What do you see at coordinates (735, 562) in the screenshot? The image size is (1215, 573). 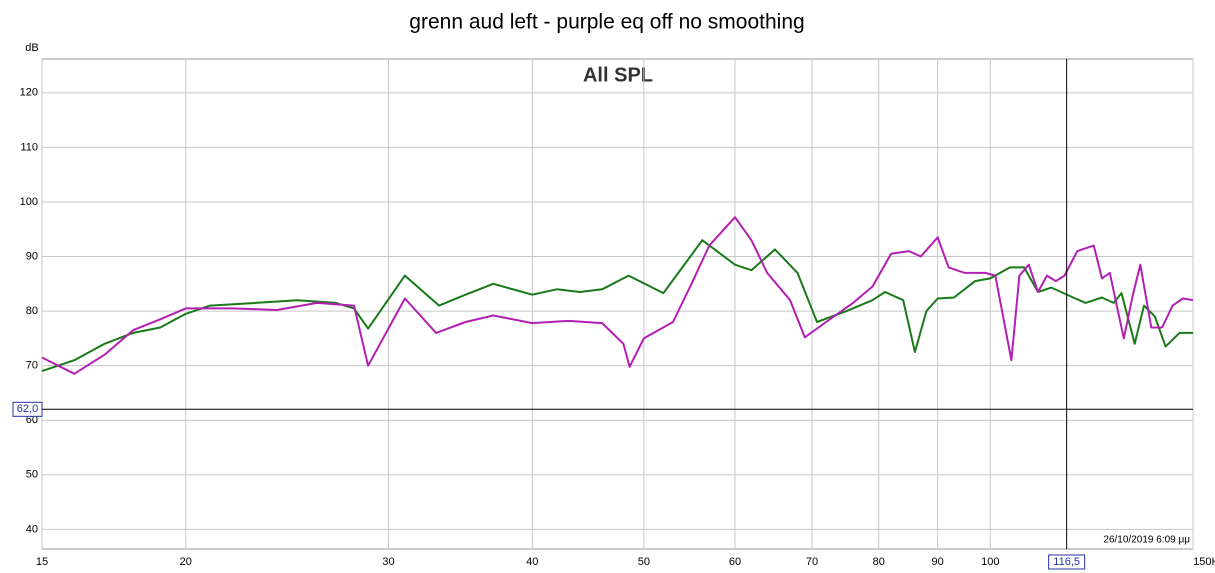 I see `x-tick-label: 60` at bounding box center [735, 562].